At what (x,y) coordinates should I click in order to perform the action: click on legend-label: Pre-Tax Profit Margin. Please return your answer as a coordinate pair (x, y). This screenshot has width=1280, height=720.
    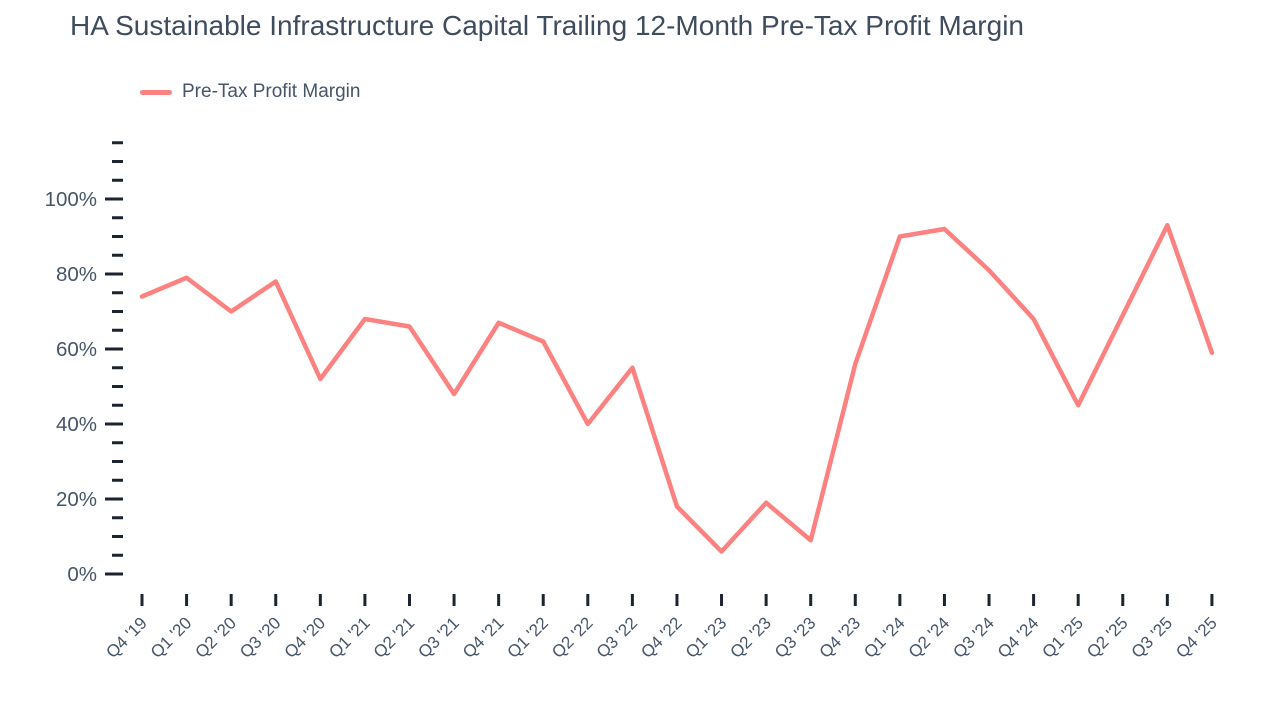
    Looking at the image, I should click on (271, 91).